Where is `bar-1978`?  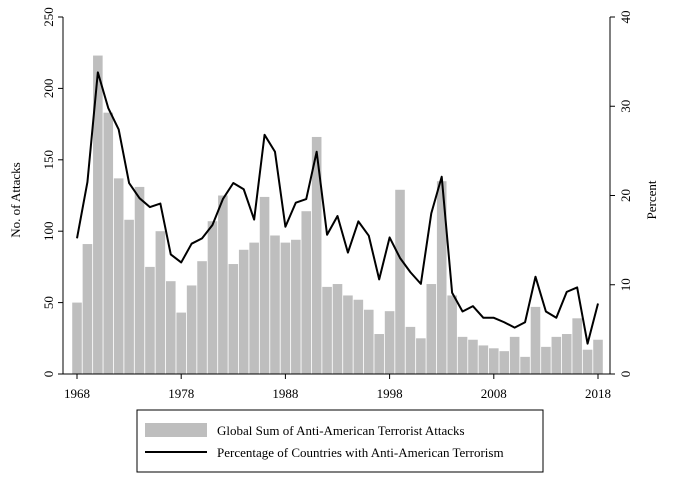
bar-1978 is located at coordinates (181, 343).